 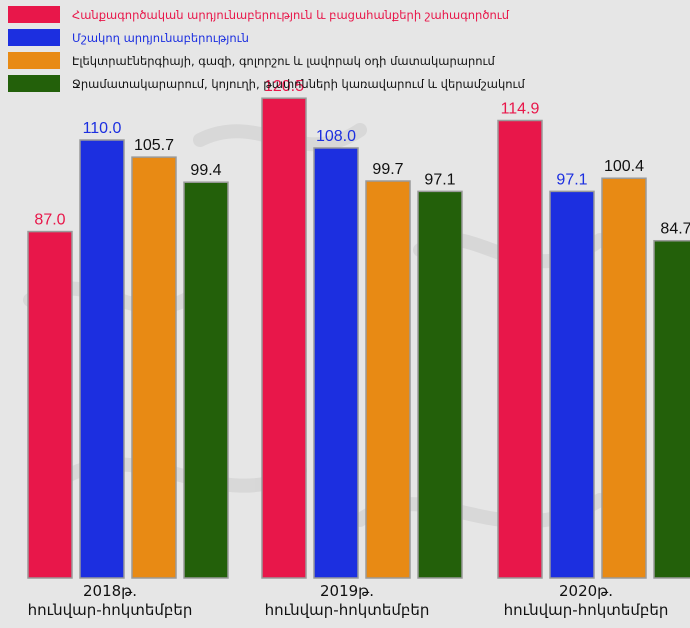 I want to click on category-label-2019: 2019թ. հունվար-հոկտեմբեր, so click(x=347, y=601).